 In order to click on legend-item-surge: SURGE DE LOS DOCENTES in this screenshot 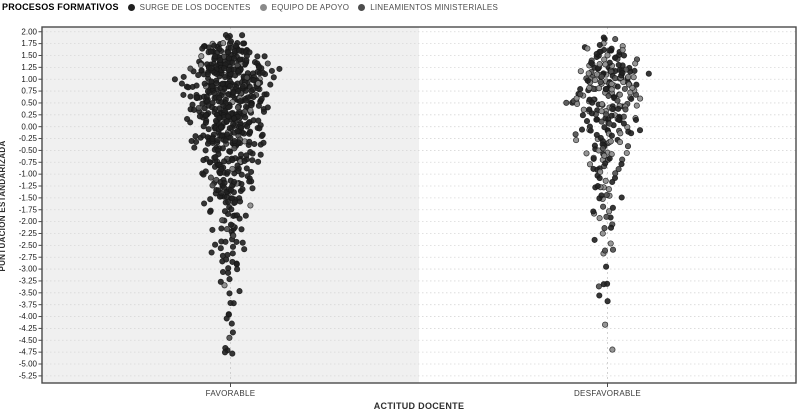, I will do `click(189, 7)`.